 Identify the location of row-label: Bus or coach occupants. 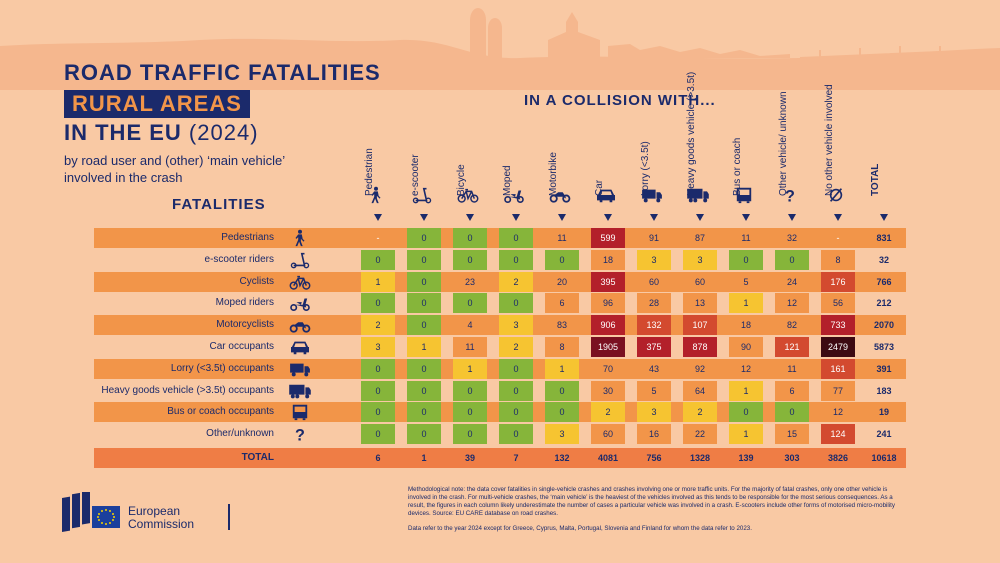
(220, 412).